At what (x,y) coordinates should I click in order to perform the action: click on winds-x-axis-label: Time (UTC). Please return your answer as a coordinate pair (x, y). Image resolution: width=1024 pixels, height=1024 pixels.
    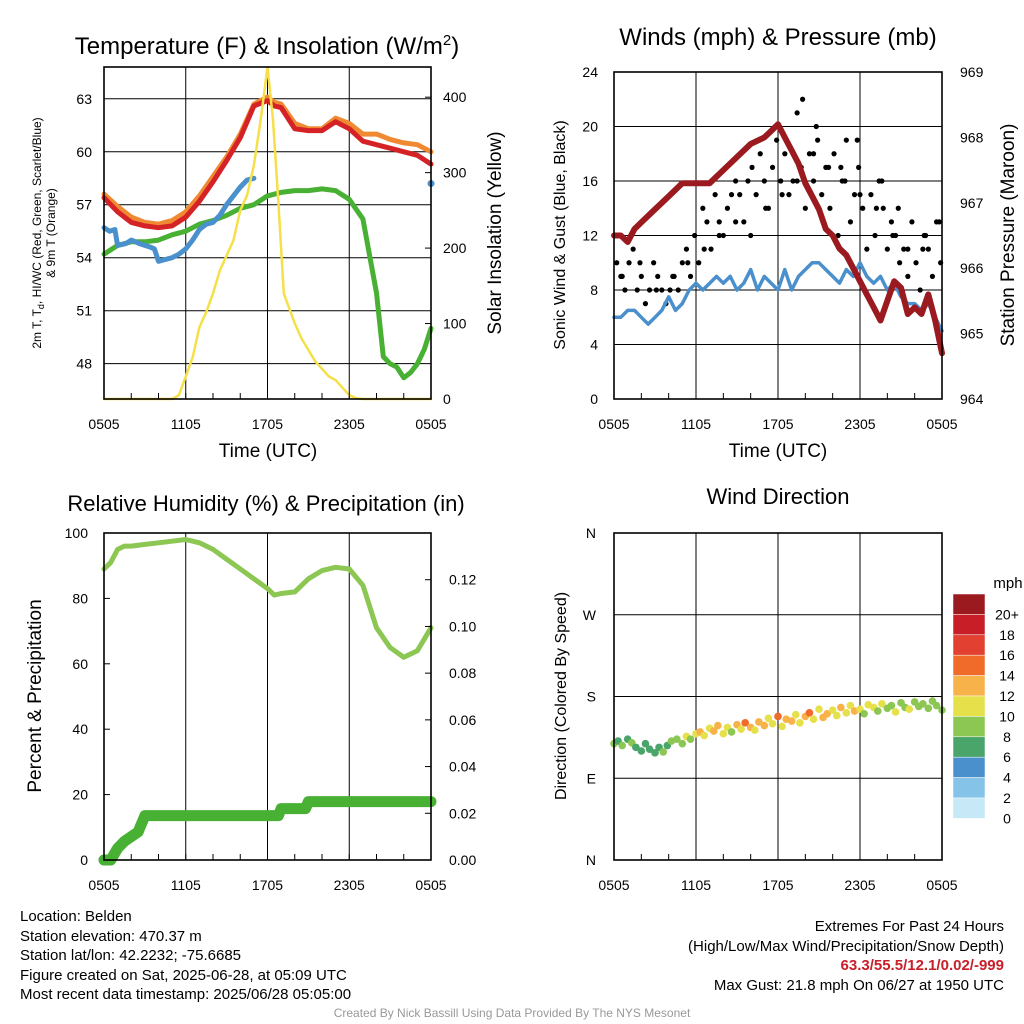
    Looking at the image, I should click on (778, 451).